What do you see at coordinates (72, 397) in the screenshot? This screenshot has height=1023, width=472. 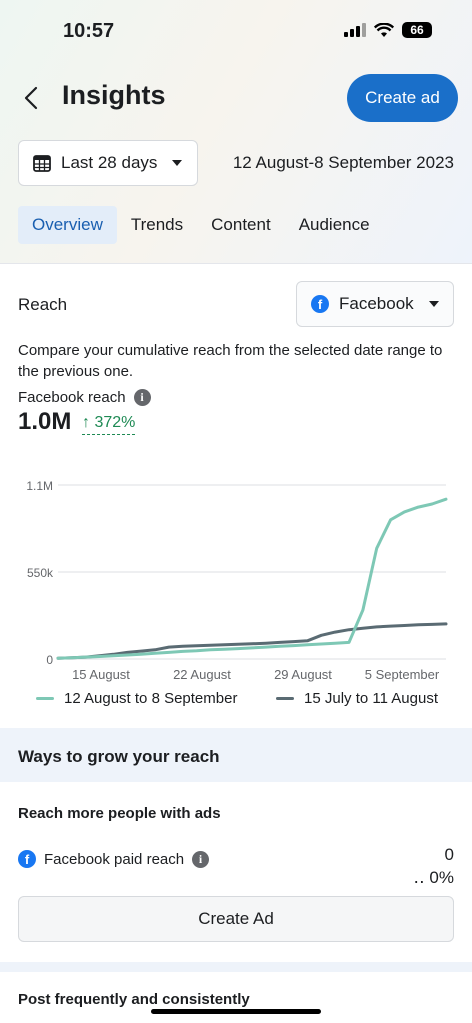 I see `metric-label: Facebook reach` at bounding box center [72, 397].